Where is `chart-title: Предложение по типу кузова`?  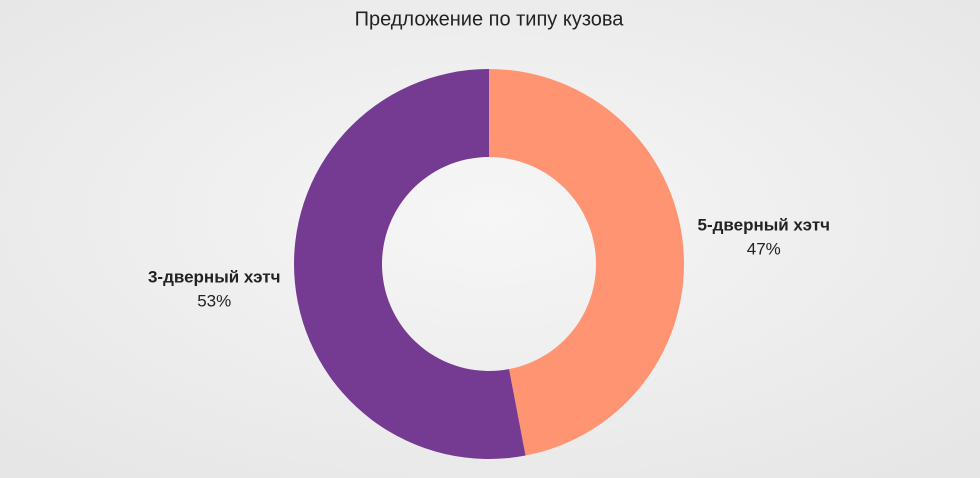
chart-title: Предложение по типу кузова is located at coordinates (490, 19).